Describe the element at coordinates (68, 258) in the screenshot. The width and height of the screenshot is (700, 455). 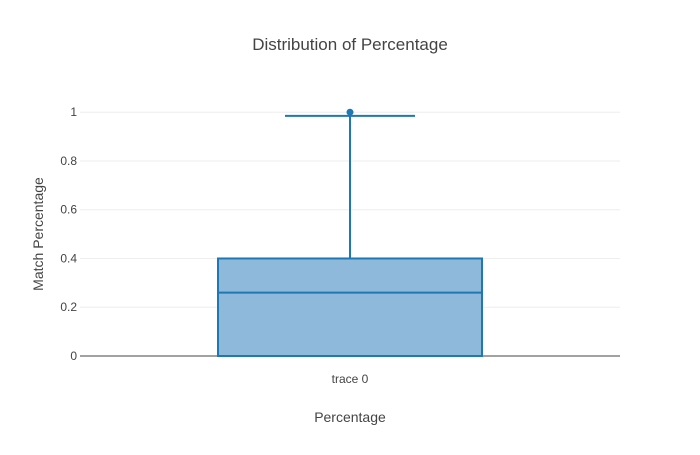
I see `y-tick-label: 0.4` at that location.